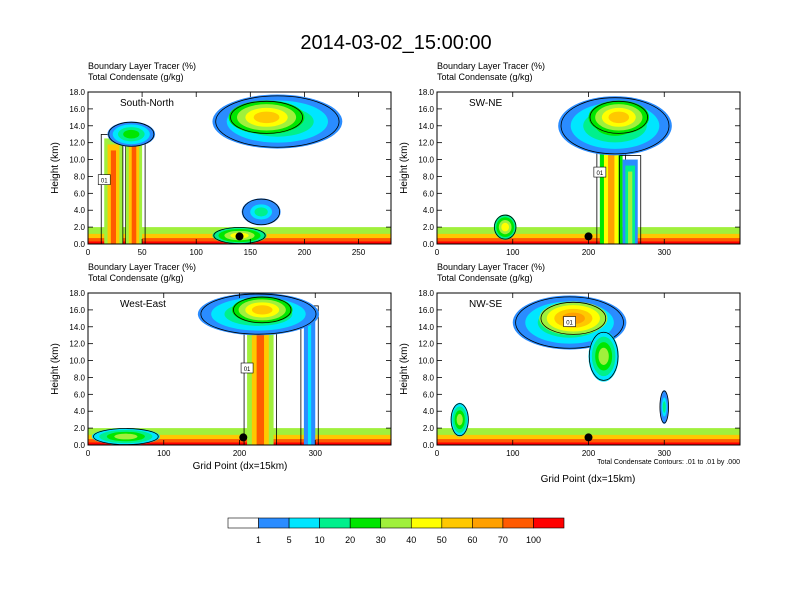  Describe the element at coordinates (472, 540) in the screenshot. I see `colorbar-label: 60` at that location.